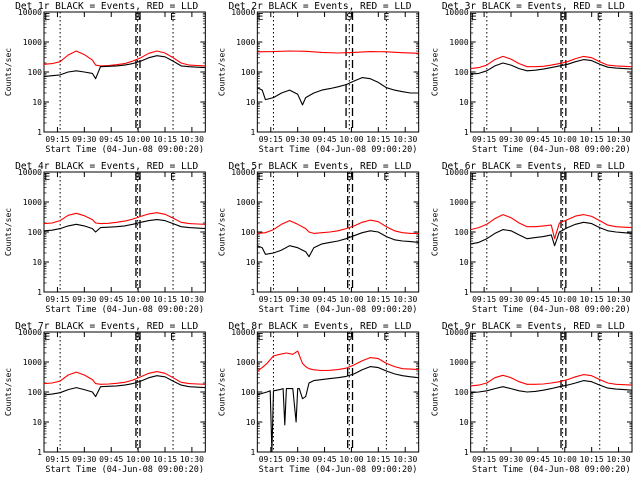 The width and height of the screenshot is (640, 480). What do you see at coordinates (106, 326) in the screenshot?
I see `chart-title: Det 7r BLACK = Events, RED = LLD` at bounding box center [106, 326].